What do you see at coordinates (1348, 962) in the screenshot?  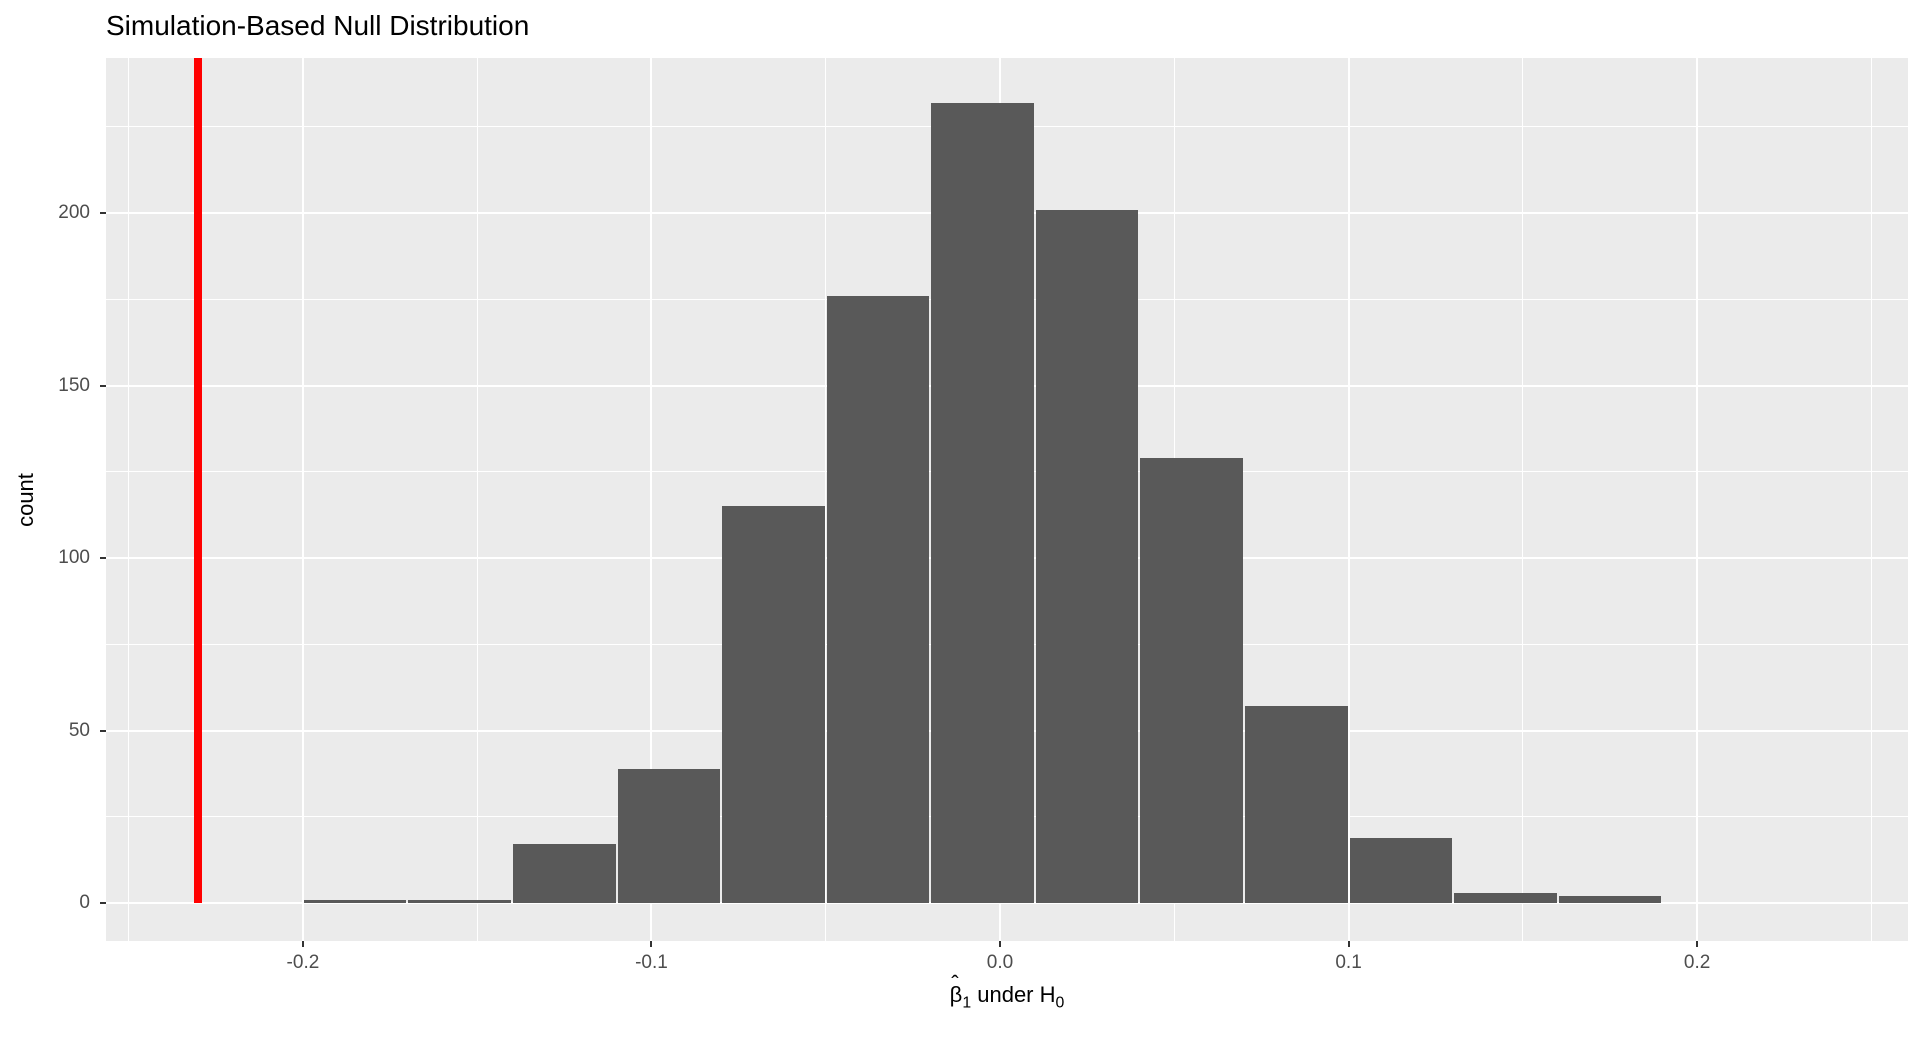 I see `x-axis-tick-label: 0.1` at bounding box center [1348, 962].